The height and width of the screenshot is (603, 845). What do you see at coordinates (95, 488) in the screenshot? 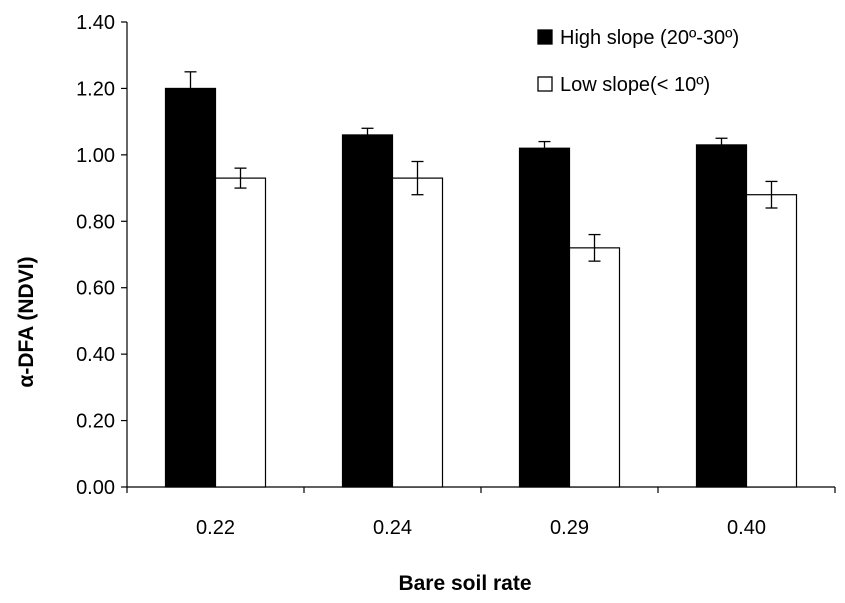
I see `y-tick-label: 0.00` at bounding box center [95, 488].